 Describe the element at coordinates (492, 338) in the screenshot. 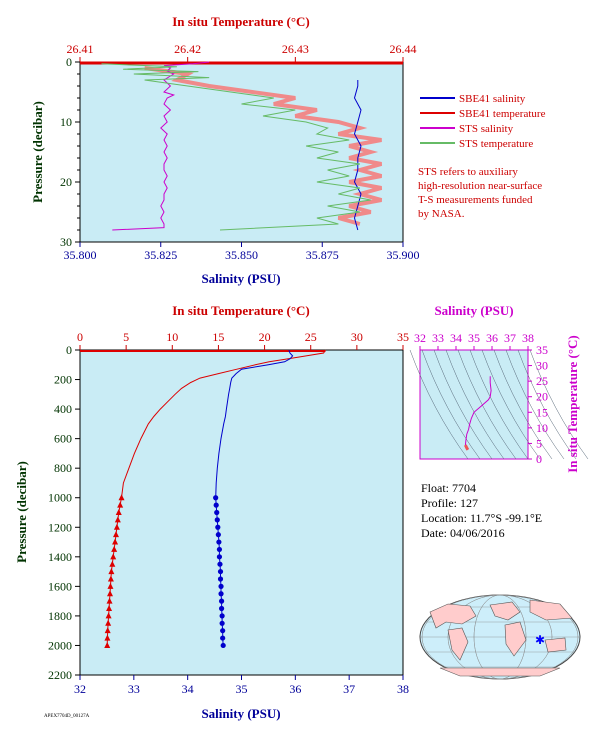

I see `ts-sal-tick-label: 36` at that location.